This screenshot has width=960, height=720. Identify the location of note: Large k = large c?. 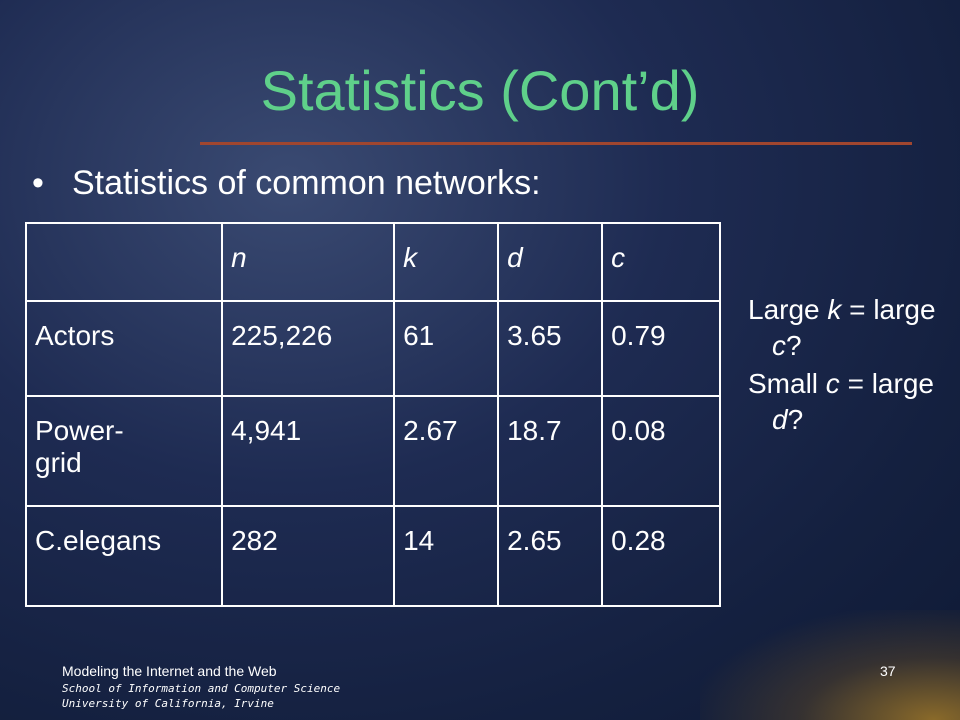
(843, 328).